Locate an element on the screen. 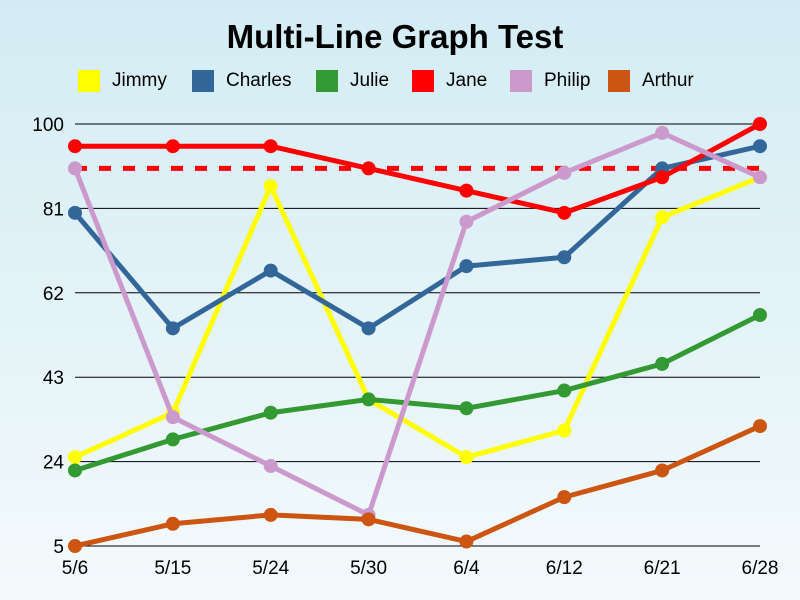 This screenshot has height=600, width=800. y-tick-label: 43 is located at coordinates (53, 378).